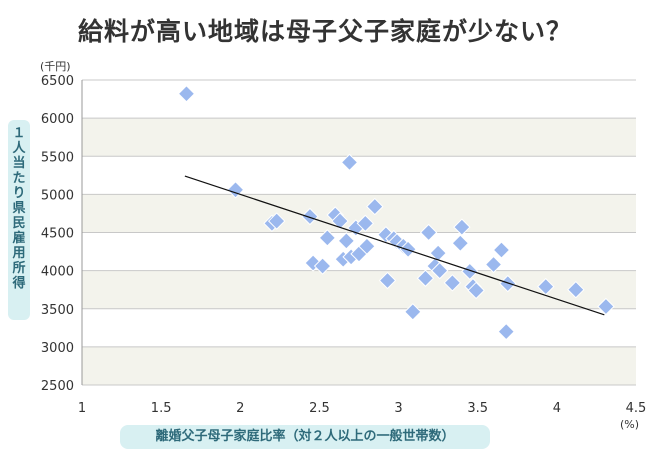 The width and height of the screenshot is (650, 460). Describe the element at coordinates (319, 408) in the screenshot. I see `x-tick-label: 2.5` at that location.